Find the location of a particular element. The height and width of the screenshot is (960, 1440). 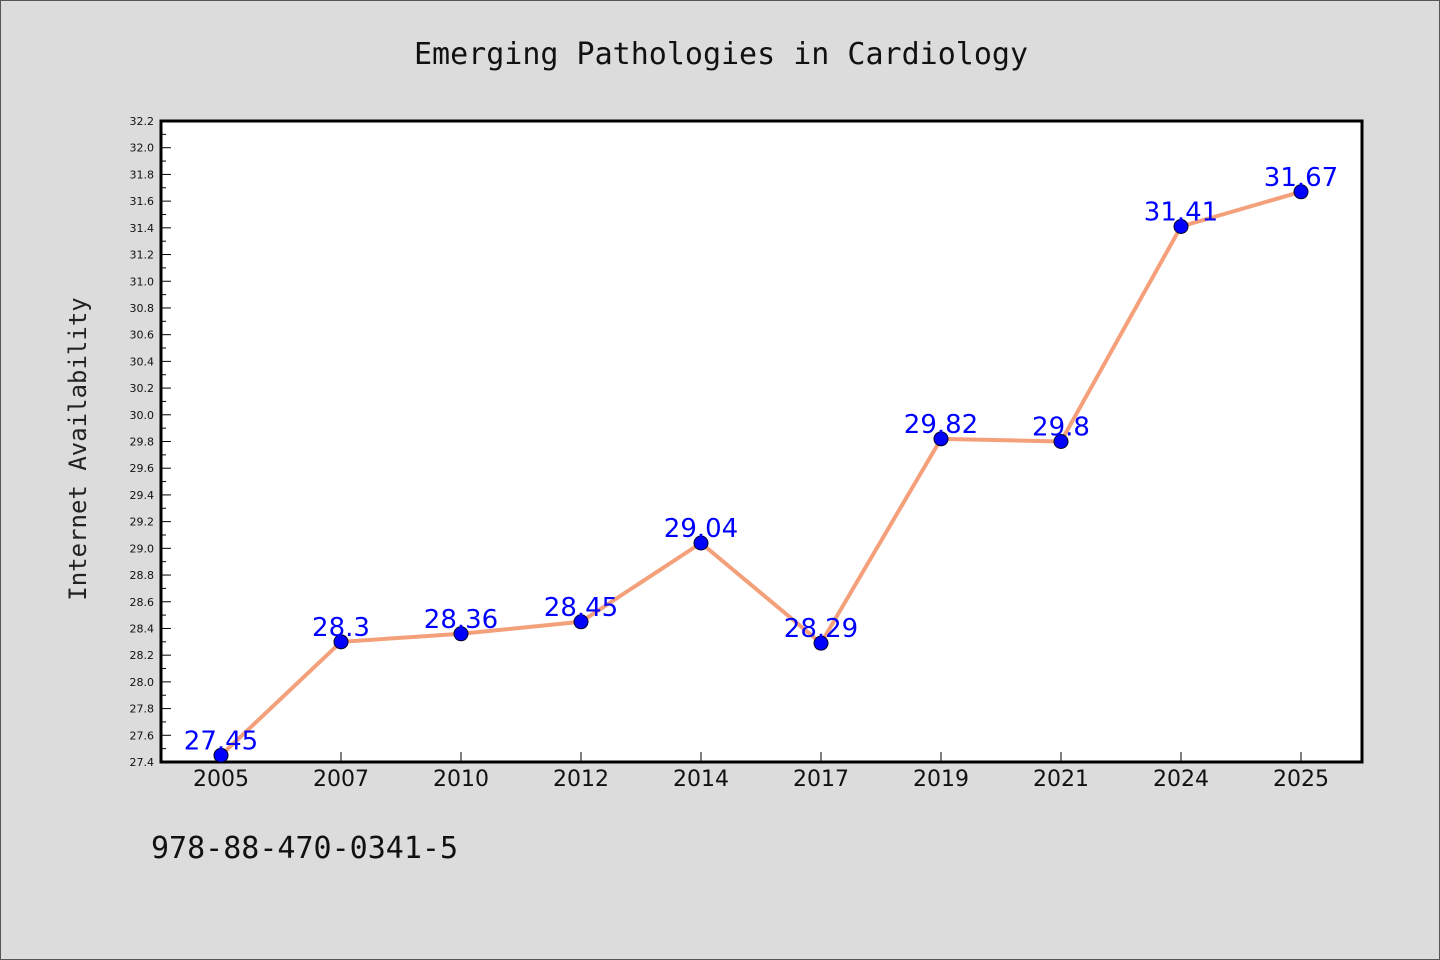

data-label: 29.04 is located at coordinates (701, 529).